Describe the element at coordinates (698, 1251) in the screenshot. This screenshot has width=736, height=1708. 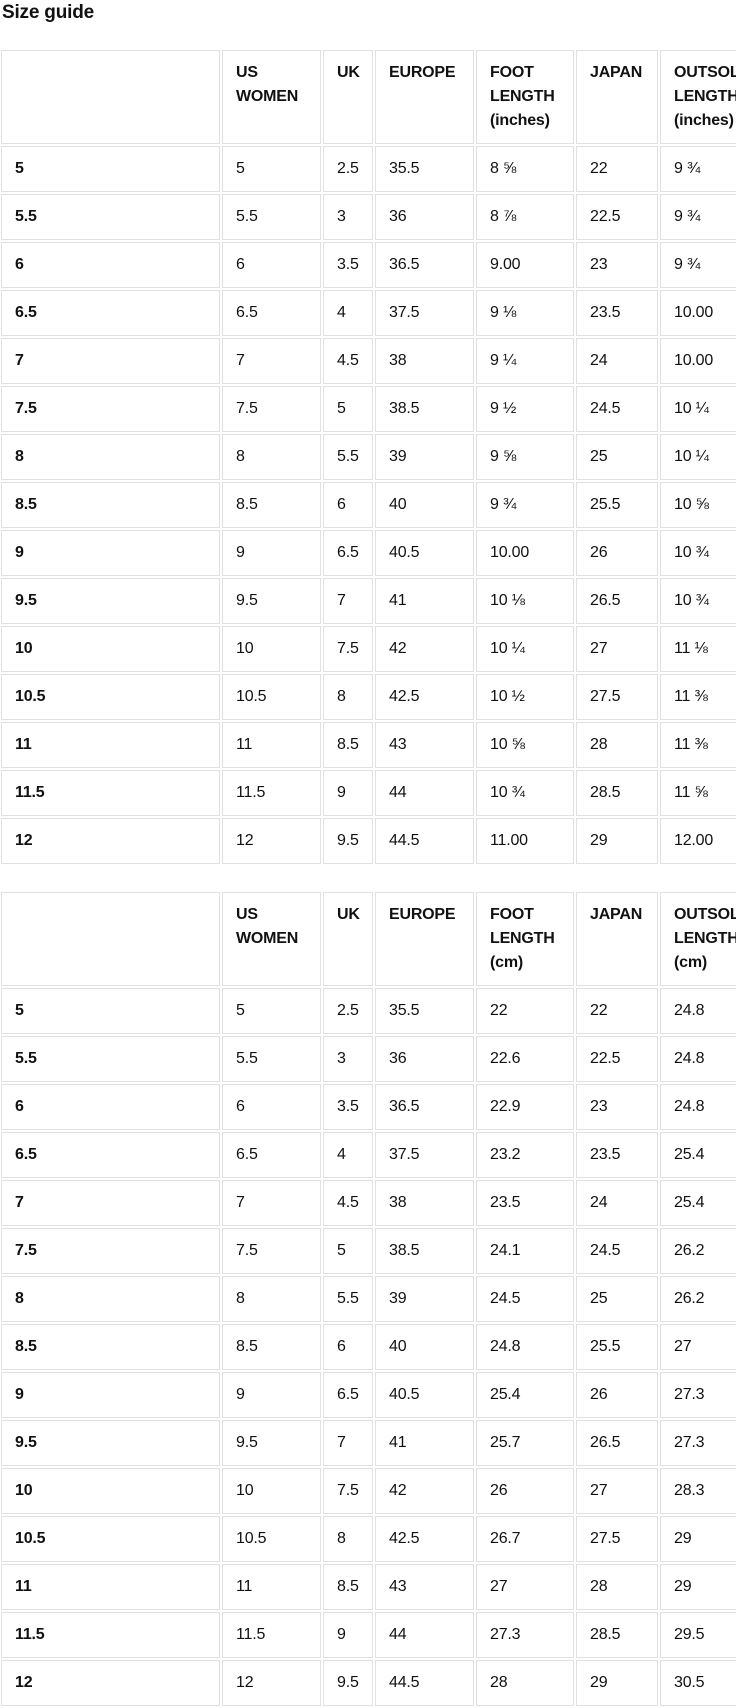
I see `data-cell: 26.2` at that location.